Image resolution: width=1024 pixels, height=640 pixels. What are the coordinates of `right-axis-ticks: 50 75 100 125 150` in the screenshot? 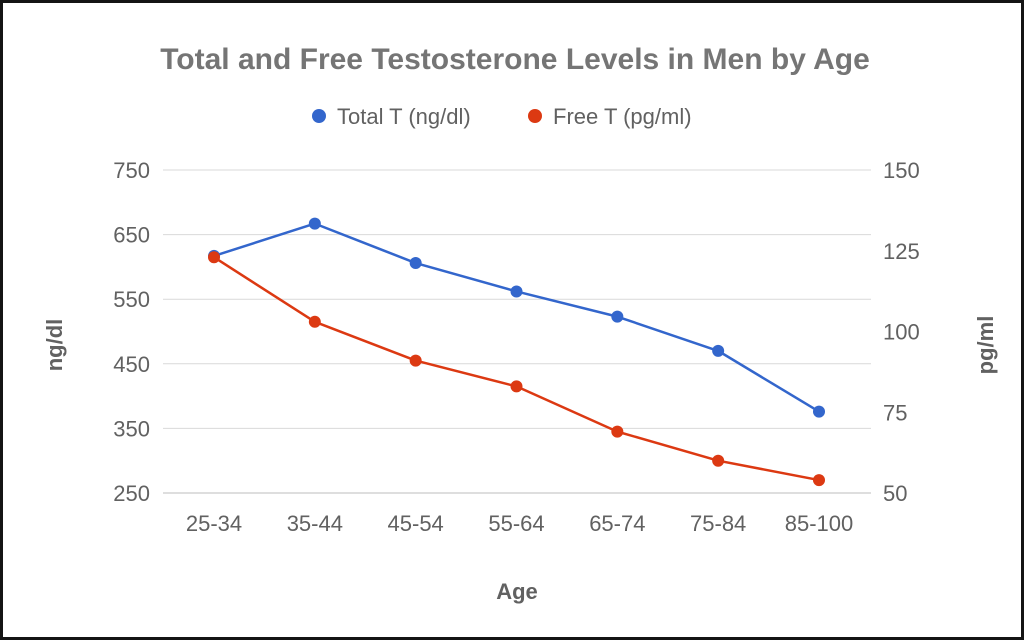 It's located at (901, 332).